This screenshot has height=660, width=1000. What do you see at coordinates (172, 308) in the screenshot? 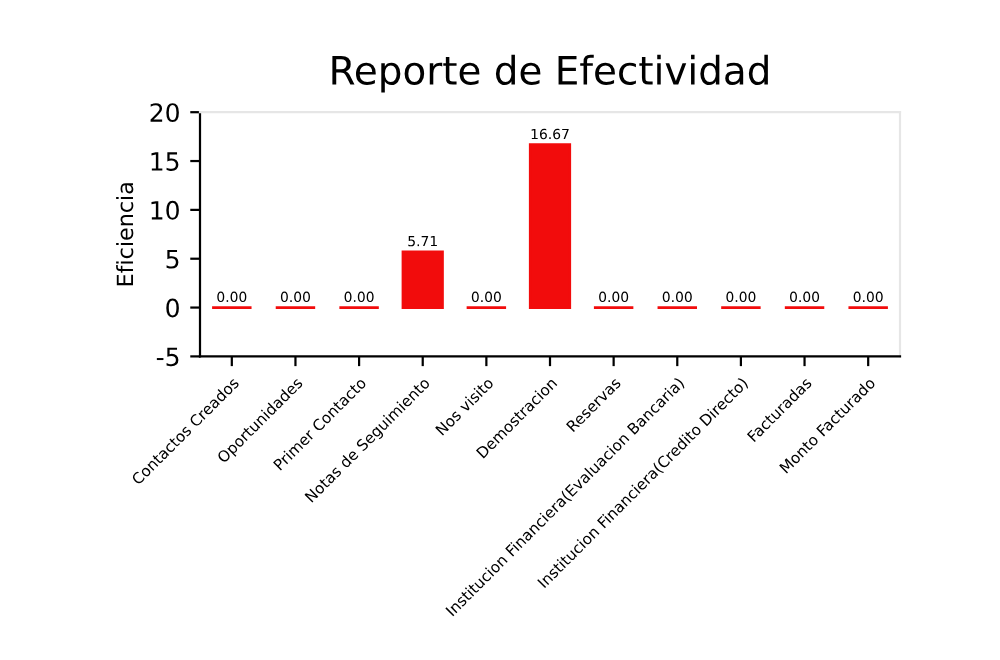
I see `y-tick-label: 0` at bounding box center [172, 308].